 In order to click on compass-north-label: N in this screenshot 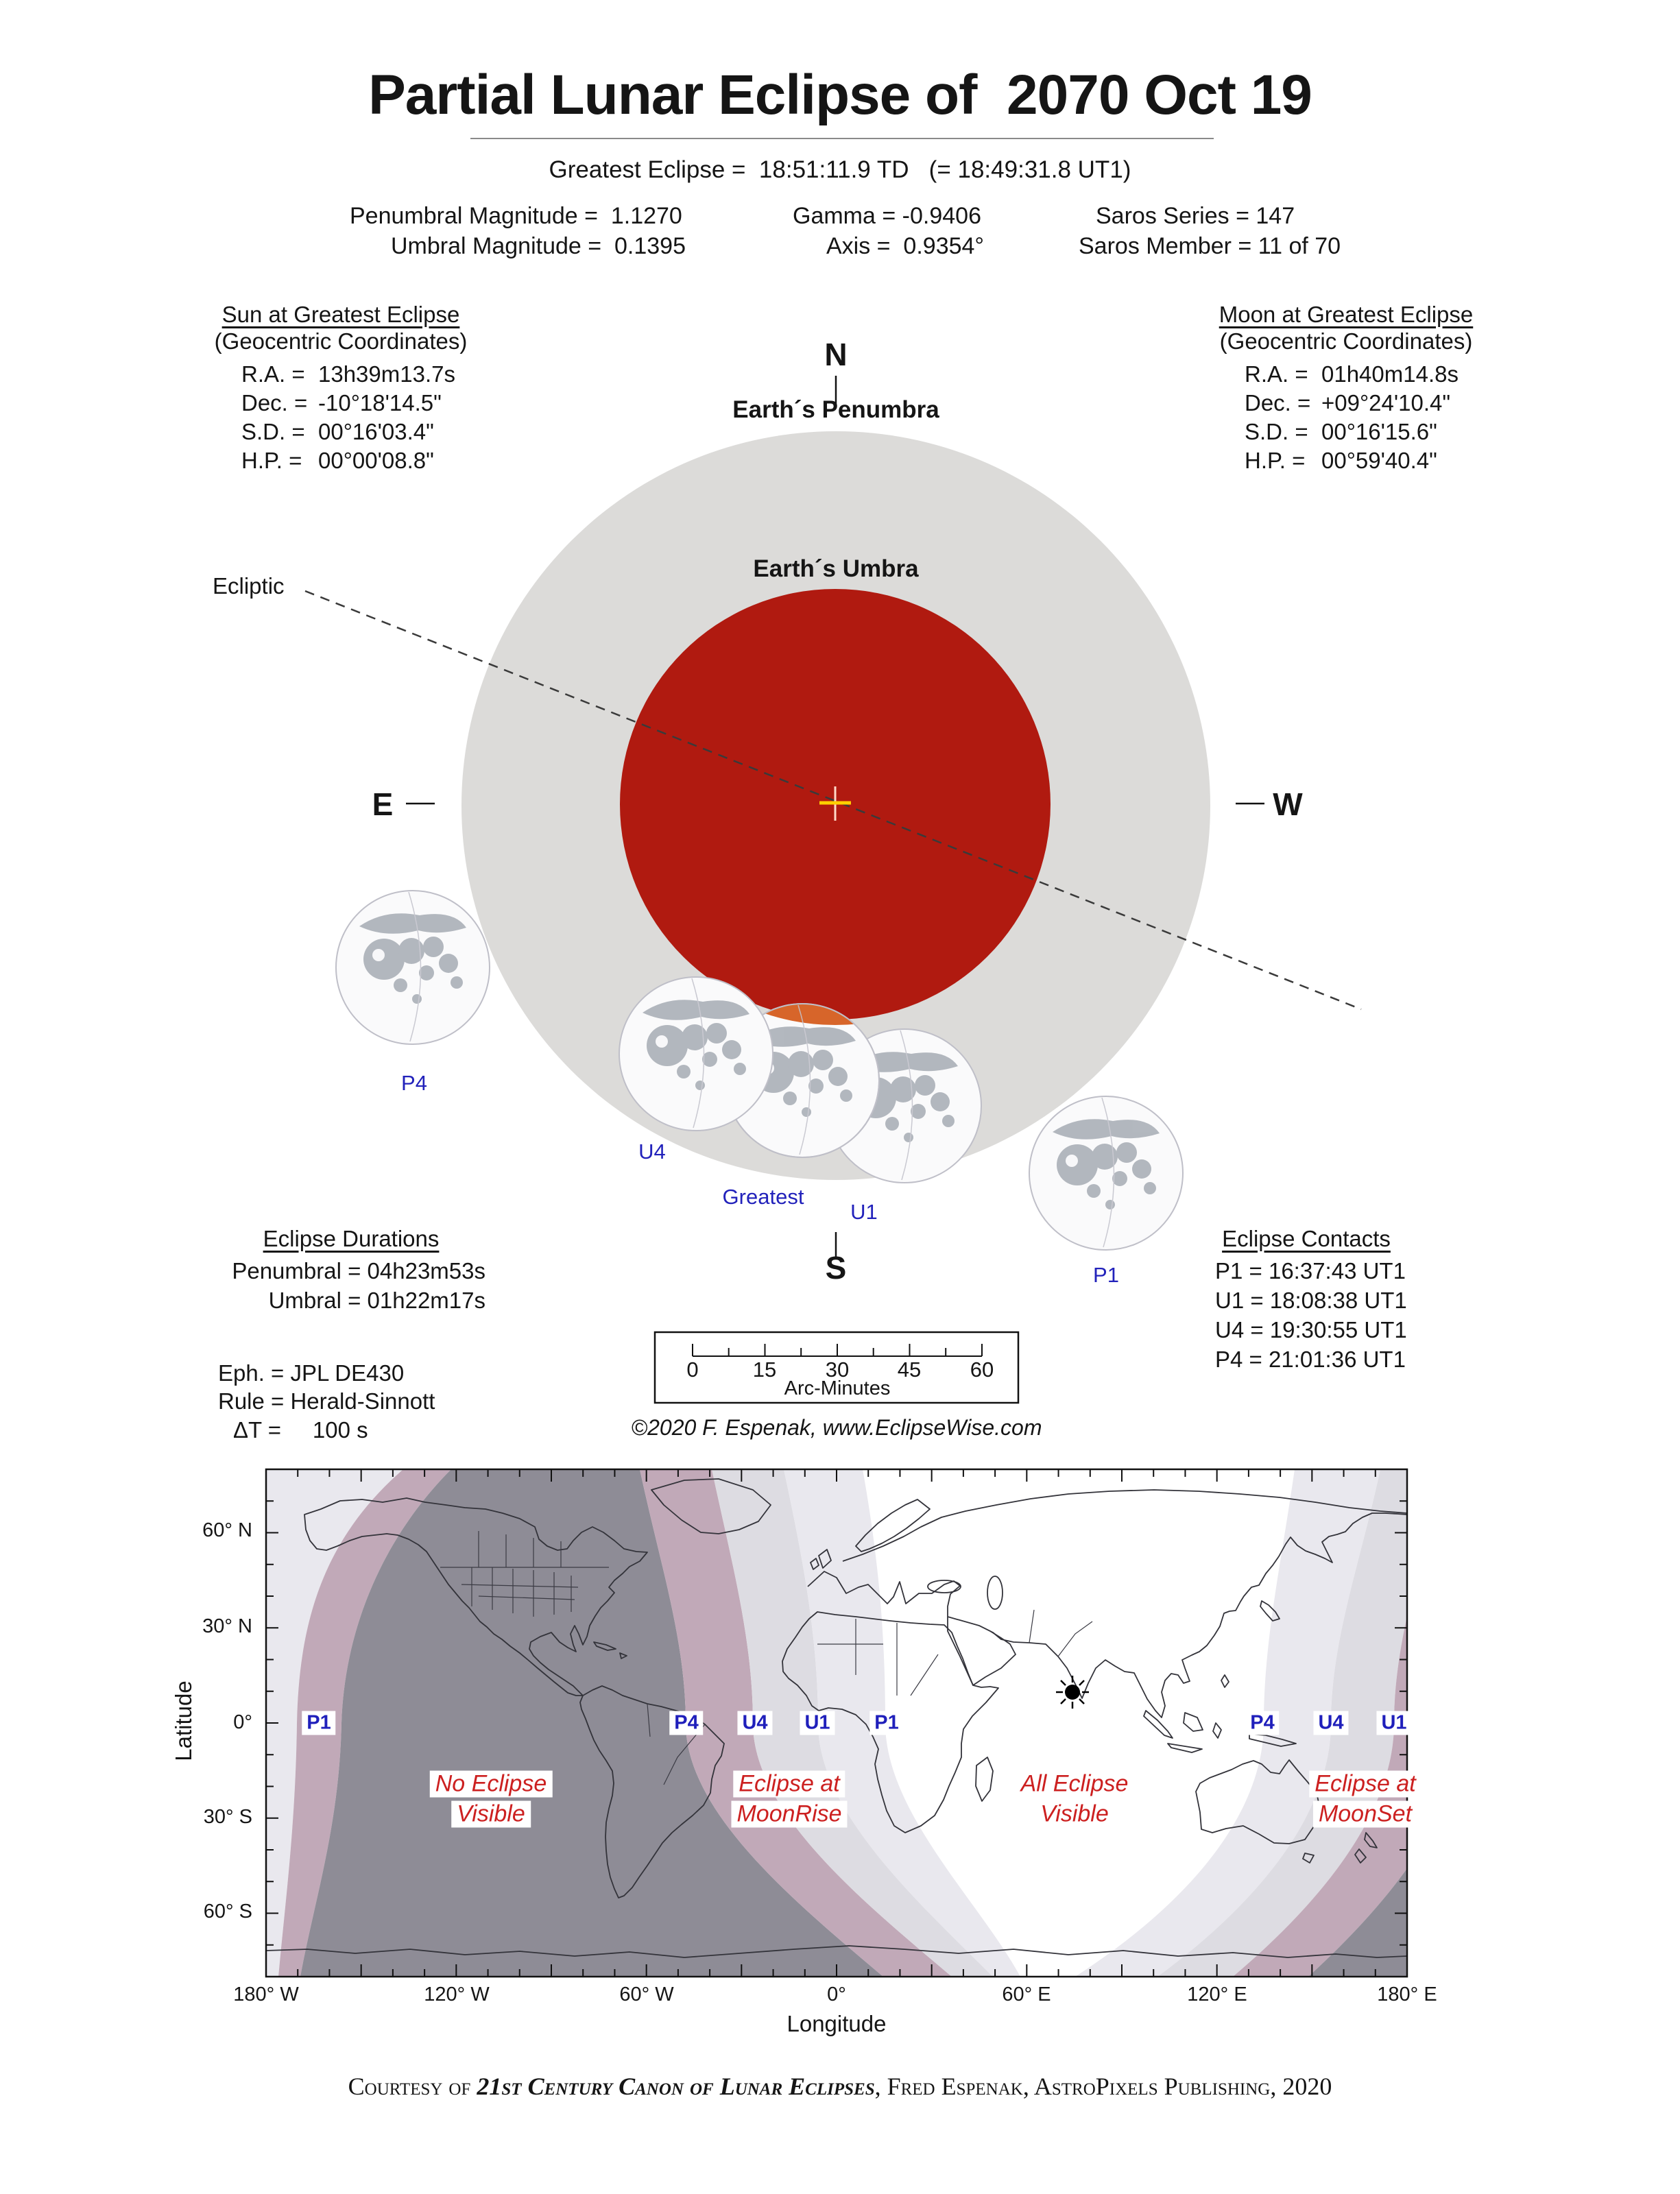, I will do `click(836, 354)`.